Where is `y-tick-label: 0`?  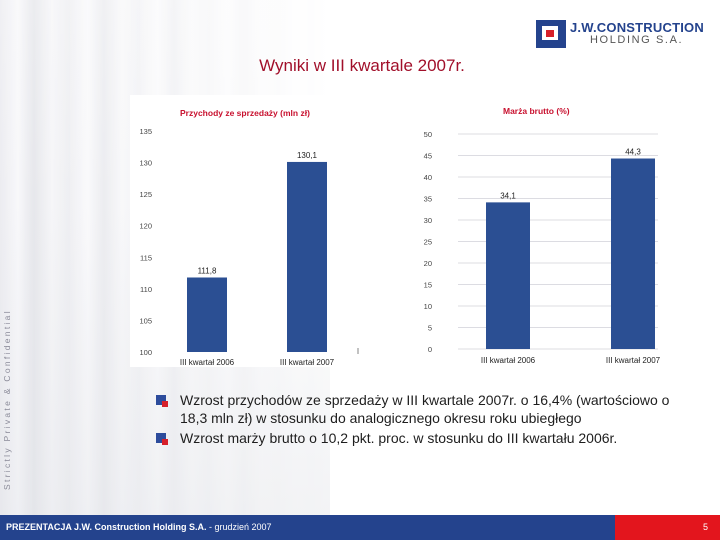 y-tick-label: 0 is located at coordinates (430, 349).